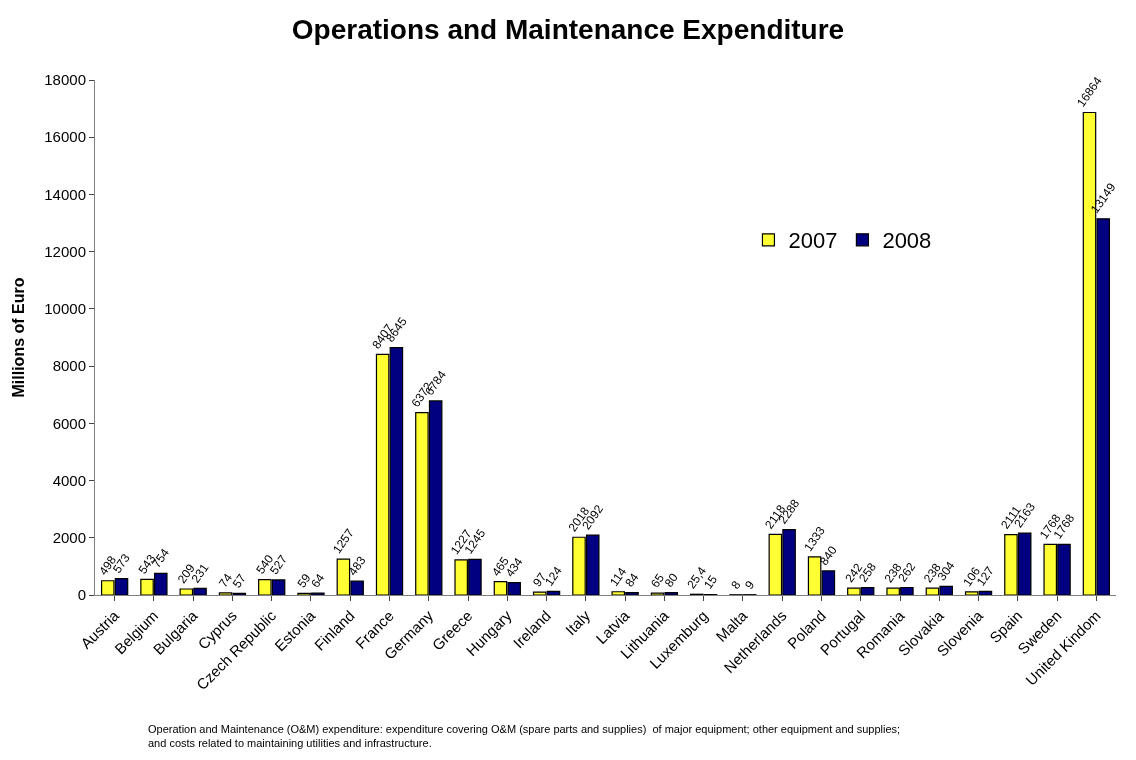  Describe the element at coordinates (65, 309) in the screenshot. I see `y-tick-label: 10000` at that location.